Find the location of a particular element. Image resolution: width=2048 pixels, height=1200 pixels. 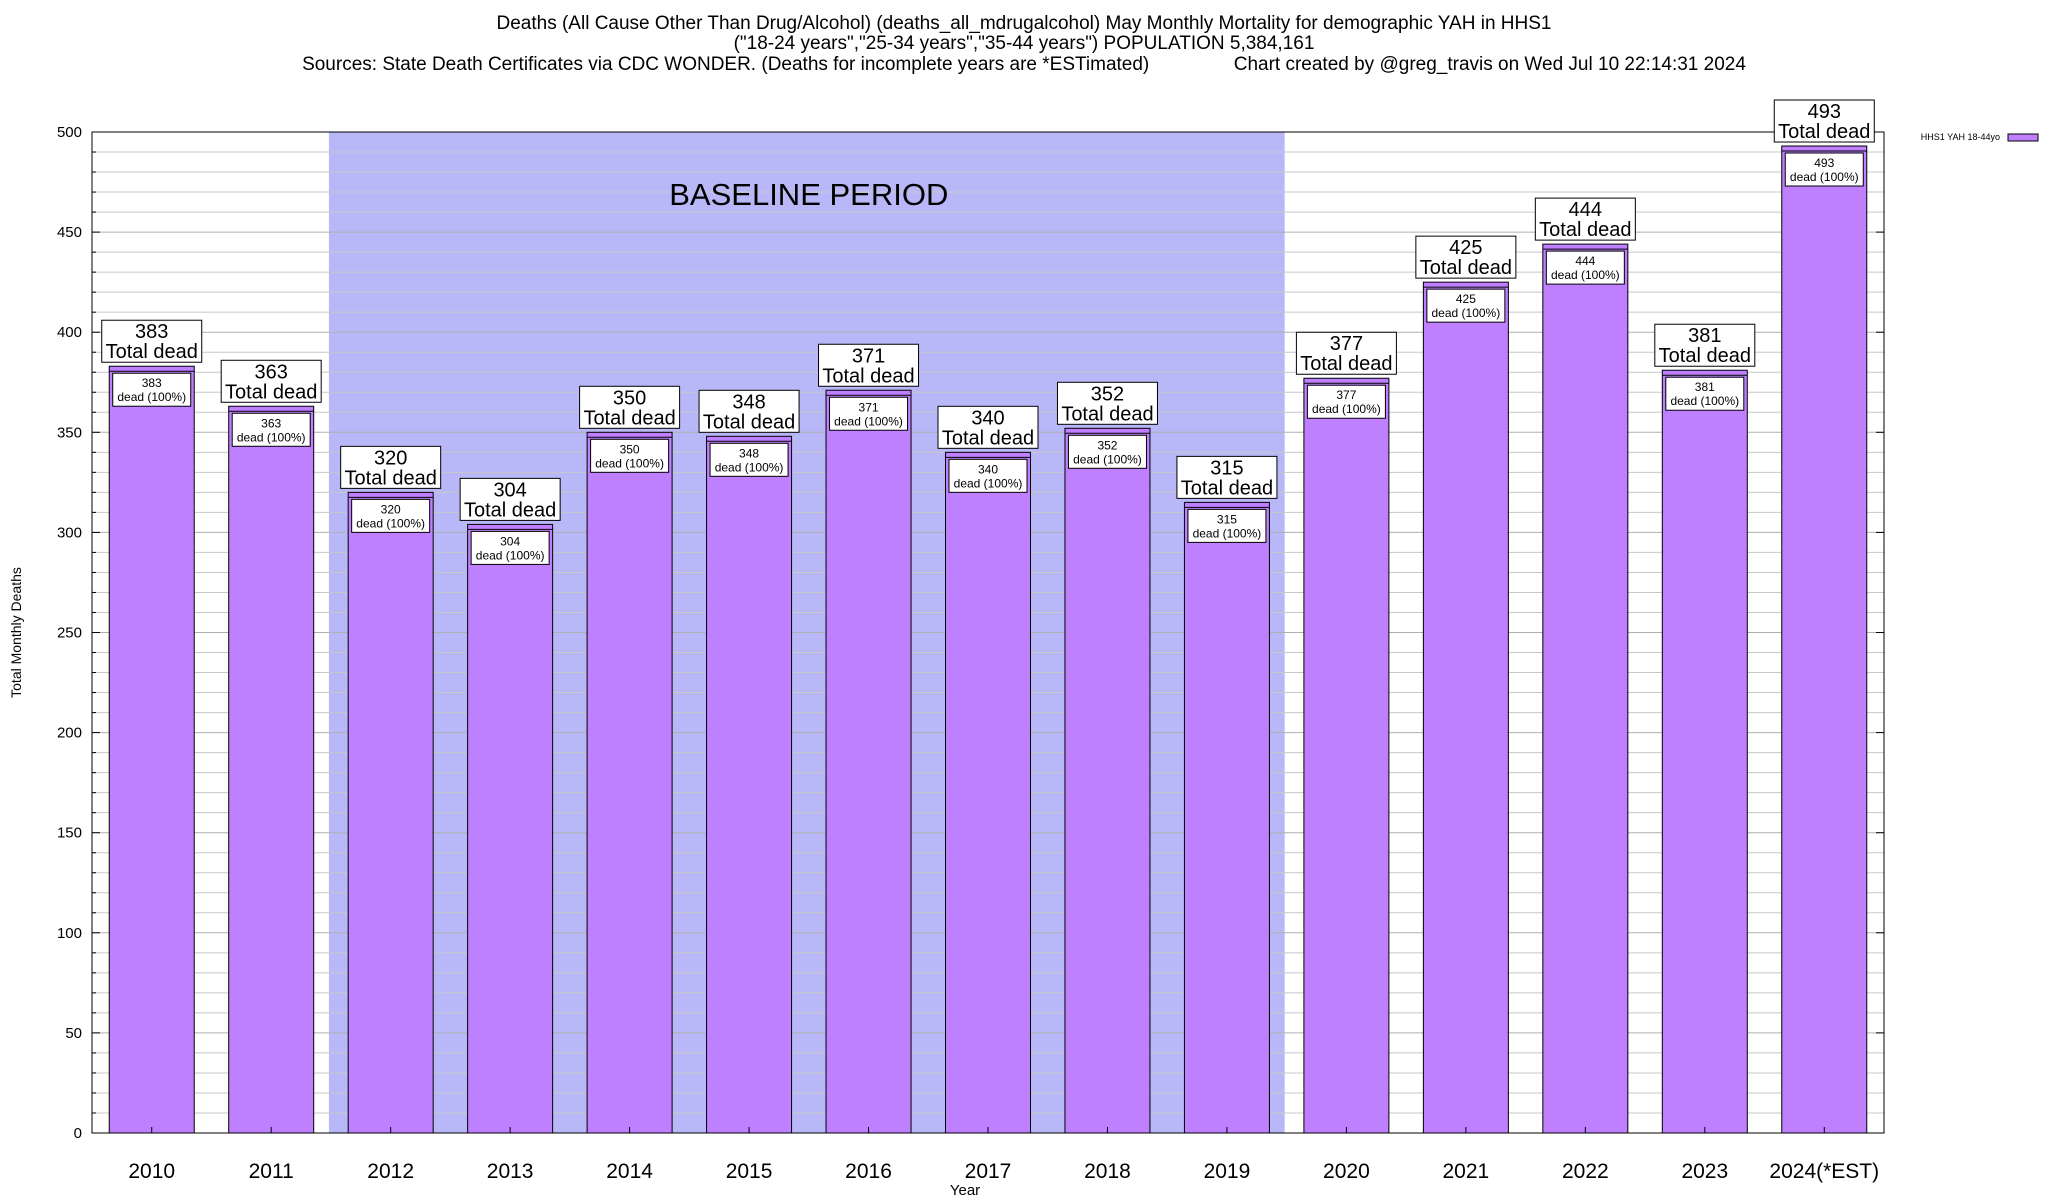

total-label-value: 371 is located at coordinates (868, 356).